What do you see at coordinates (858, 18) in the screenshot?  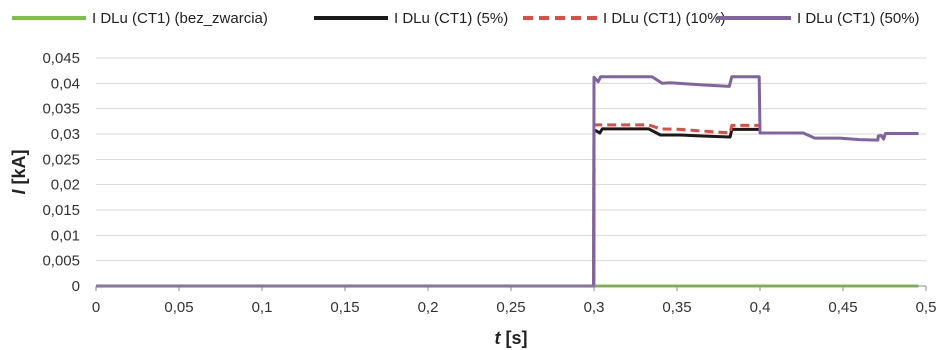 I see `legend-label-3: I DLu (CT1) (50%)` at bounding box center [858, 18].